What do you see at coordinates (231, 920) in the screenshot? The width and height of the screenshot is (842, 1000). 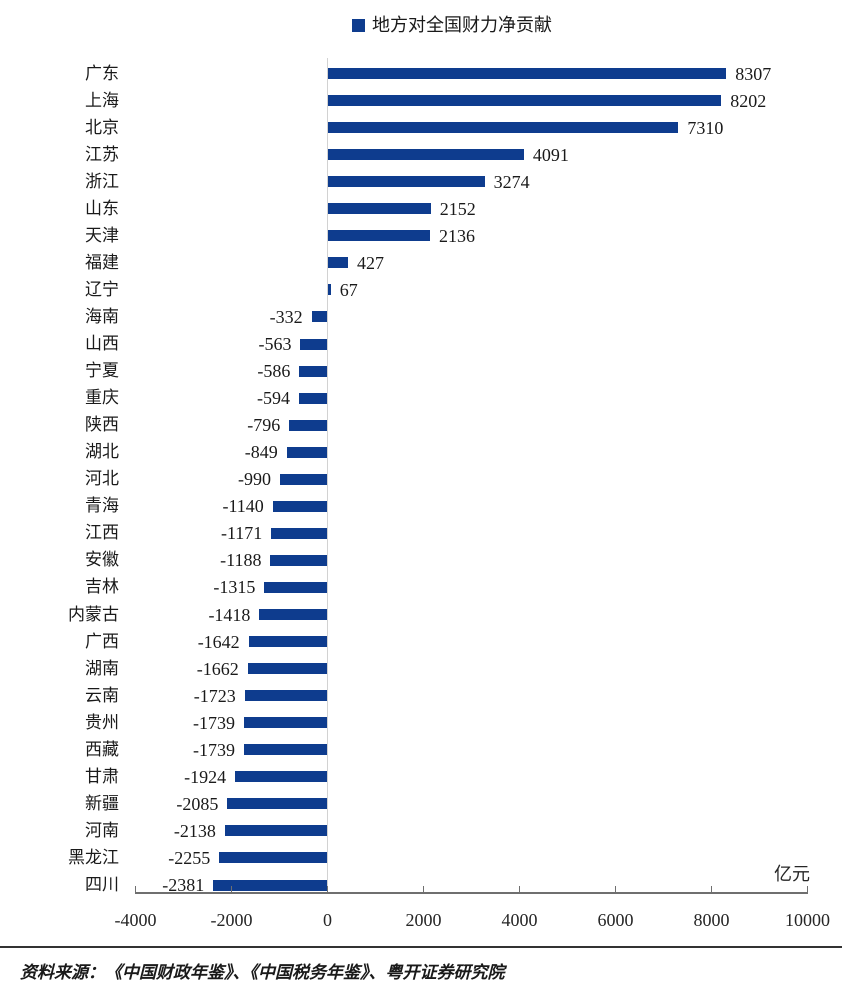 I see `x-axis-tick-label: -2000` at bounding box center [231, 920].